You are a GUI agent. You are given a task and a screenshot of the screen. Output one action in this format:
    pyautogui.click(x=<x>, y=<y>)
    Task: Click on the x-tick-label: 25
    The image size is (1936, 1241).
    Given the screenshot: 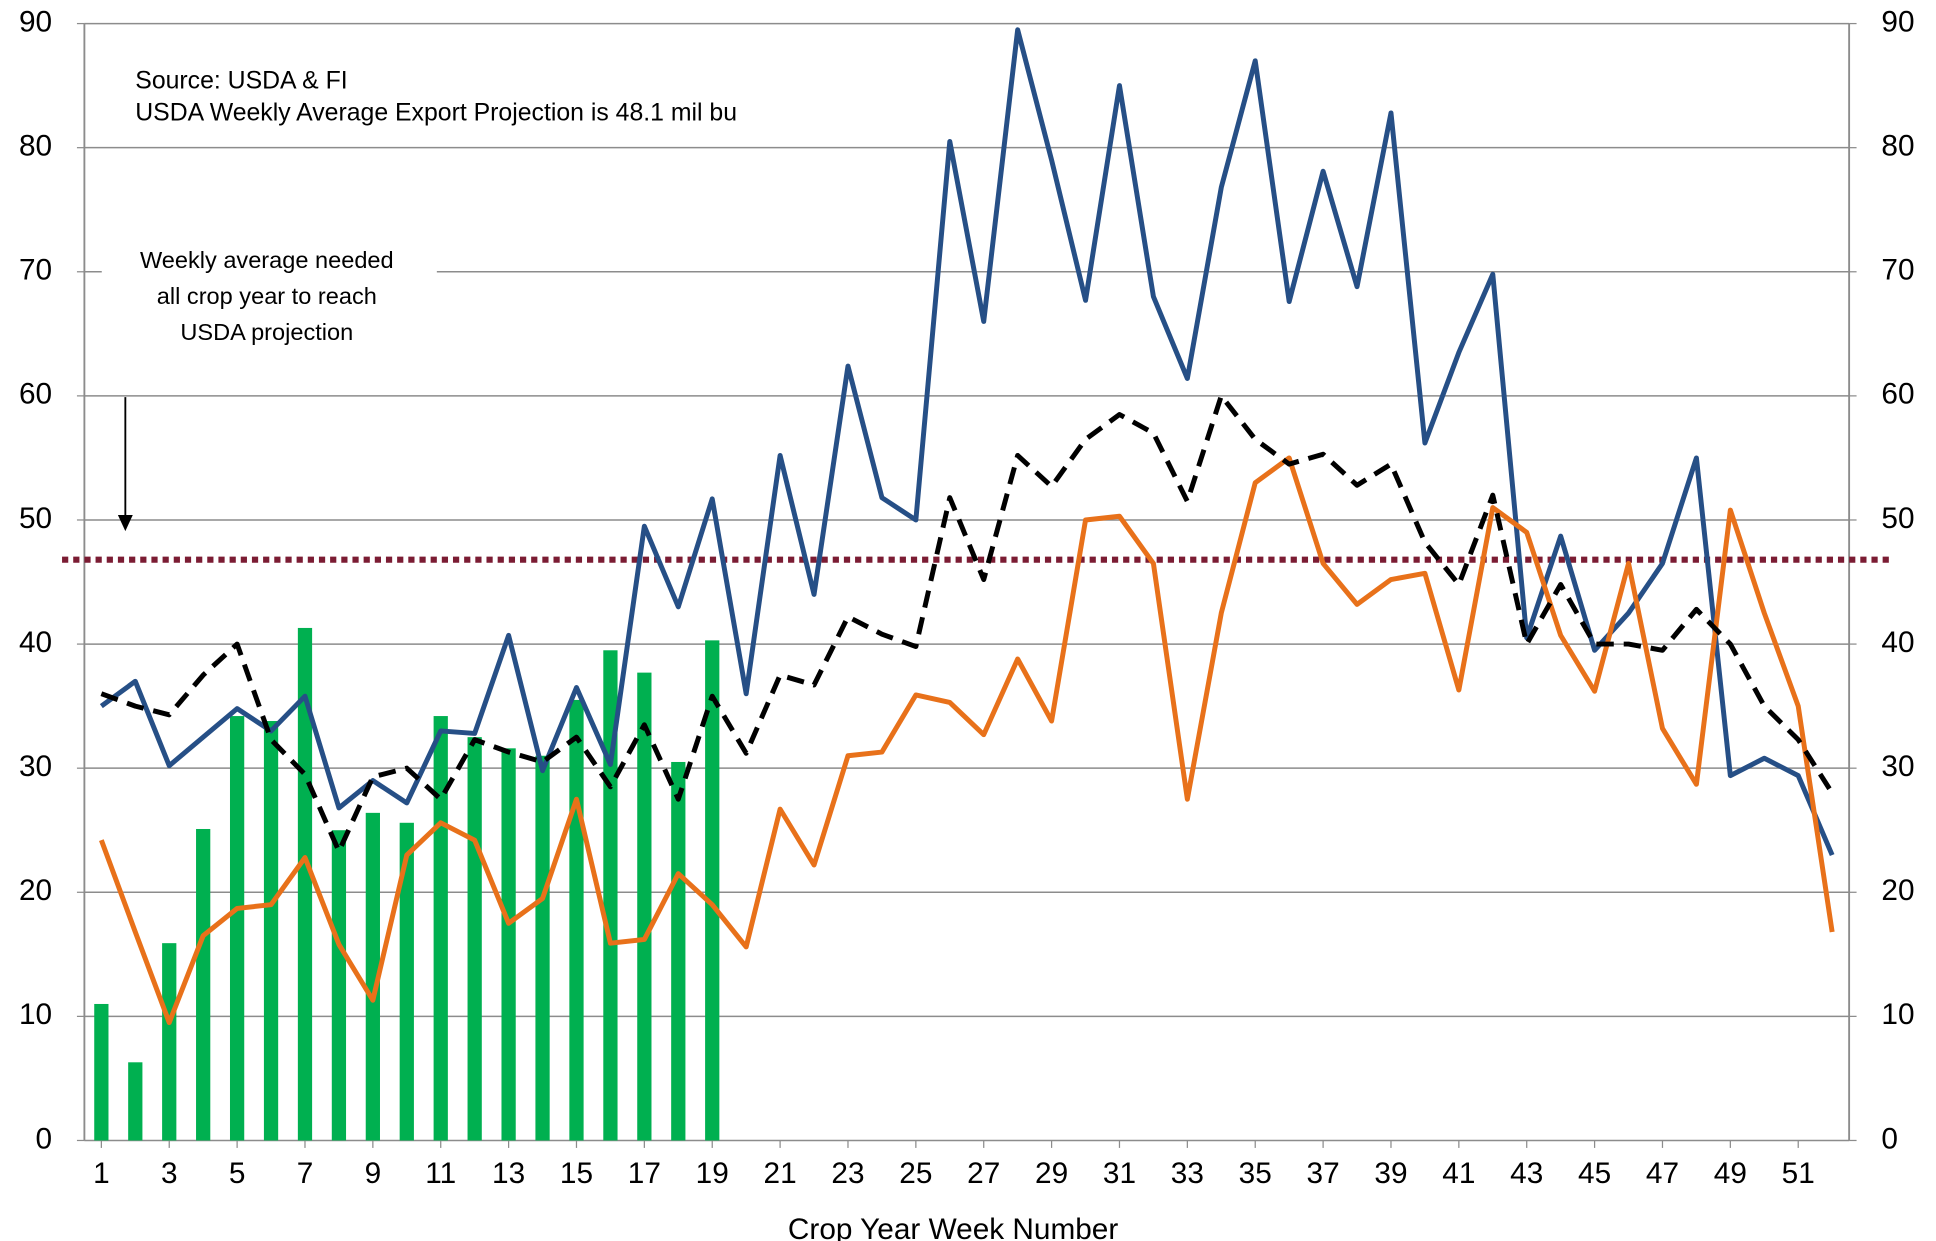 What is the action you would take?
    pyautogui.click(x=915, y=1173)
    